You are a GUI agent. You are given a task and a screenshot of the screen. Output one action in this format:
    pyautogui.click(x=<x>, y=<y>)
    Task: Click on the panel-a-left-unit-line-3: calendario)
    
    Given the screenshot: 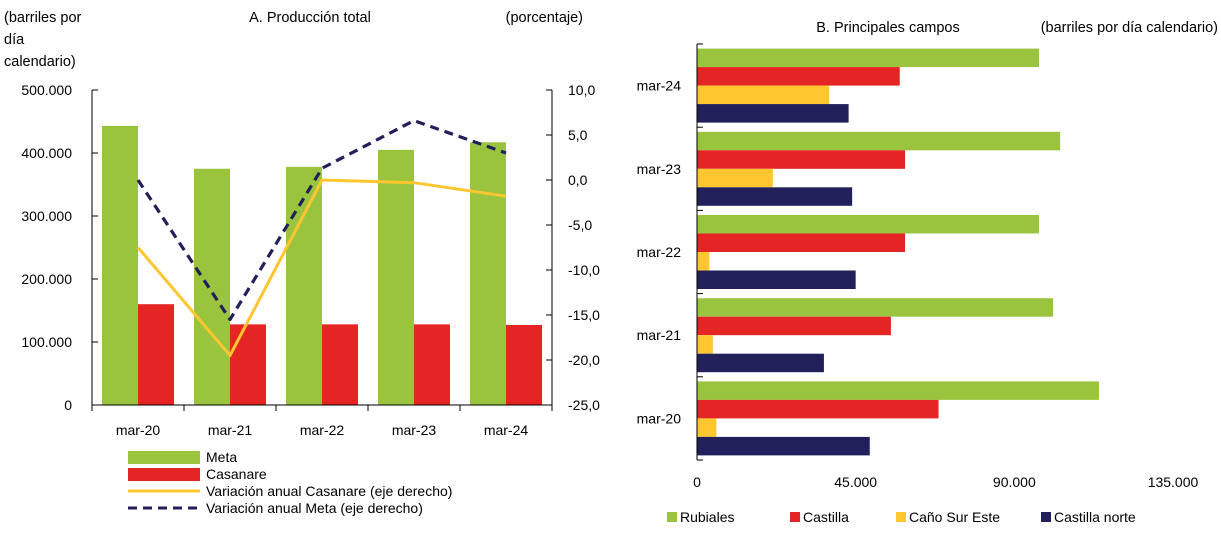 What is the action you would take?
    pyautogui.click(x=40, y=62)
    